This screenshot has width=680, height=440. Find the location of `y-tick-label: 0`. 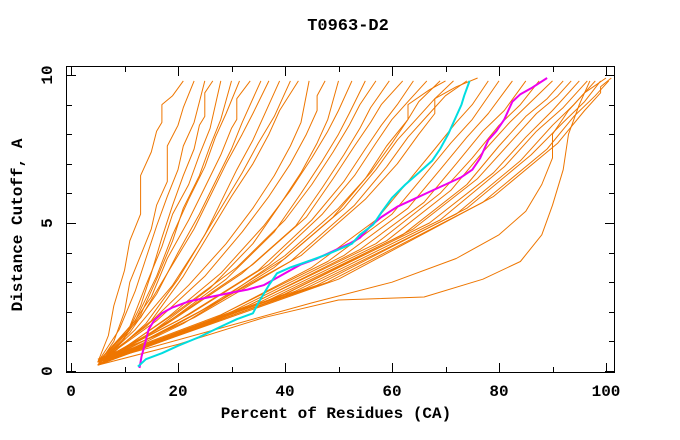

y-tick-label: 0 is located at coordinates (48, 371).